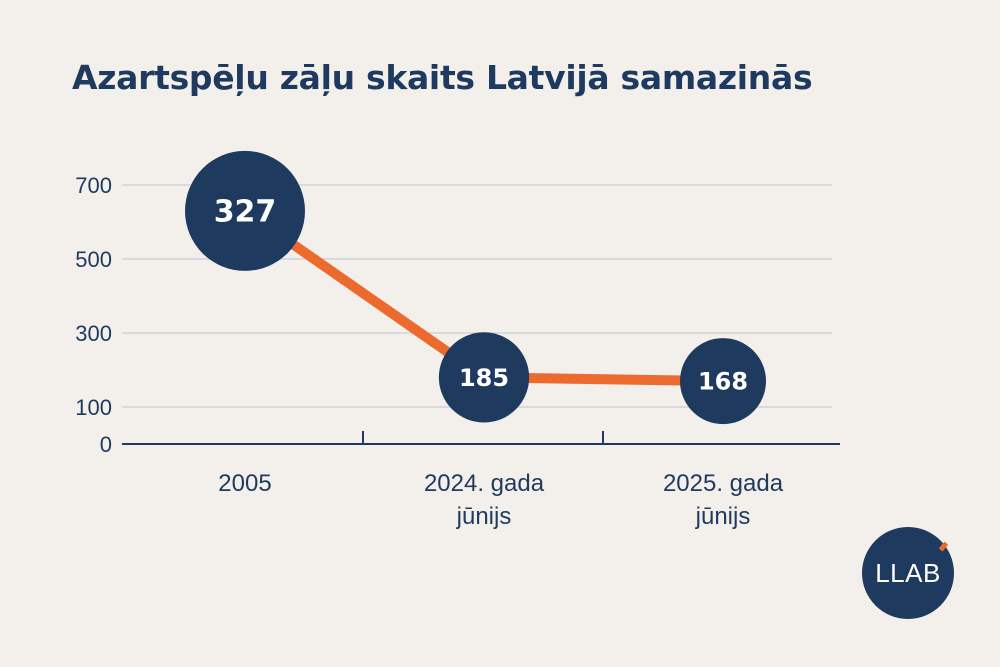 The image size is (1000, 667). Describe the element at coordinates (93, 333) in the screenshot. I see `y-tick-label-300: 300` at that location.